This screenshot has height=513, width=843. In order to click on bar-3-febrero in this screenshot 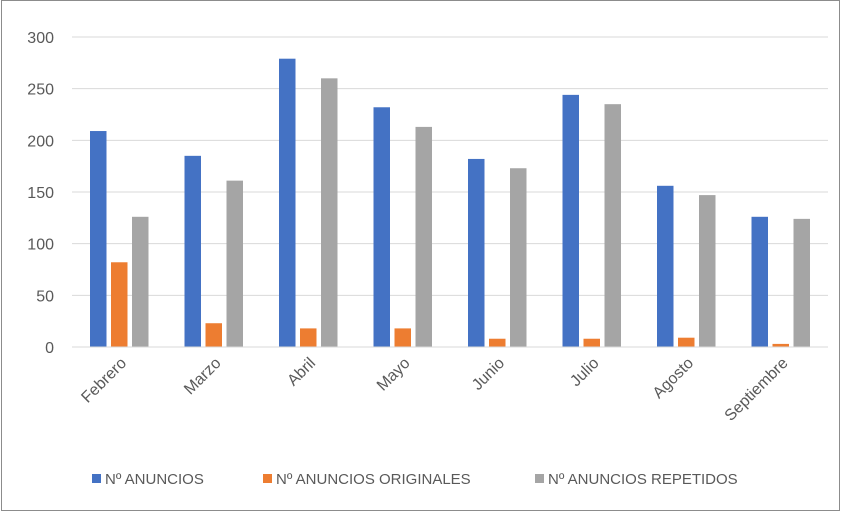, I will do `click(140, 281)`.